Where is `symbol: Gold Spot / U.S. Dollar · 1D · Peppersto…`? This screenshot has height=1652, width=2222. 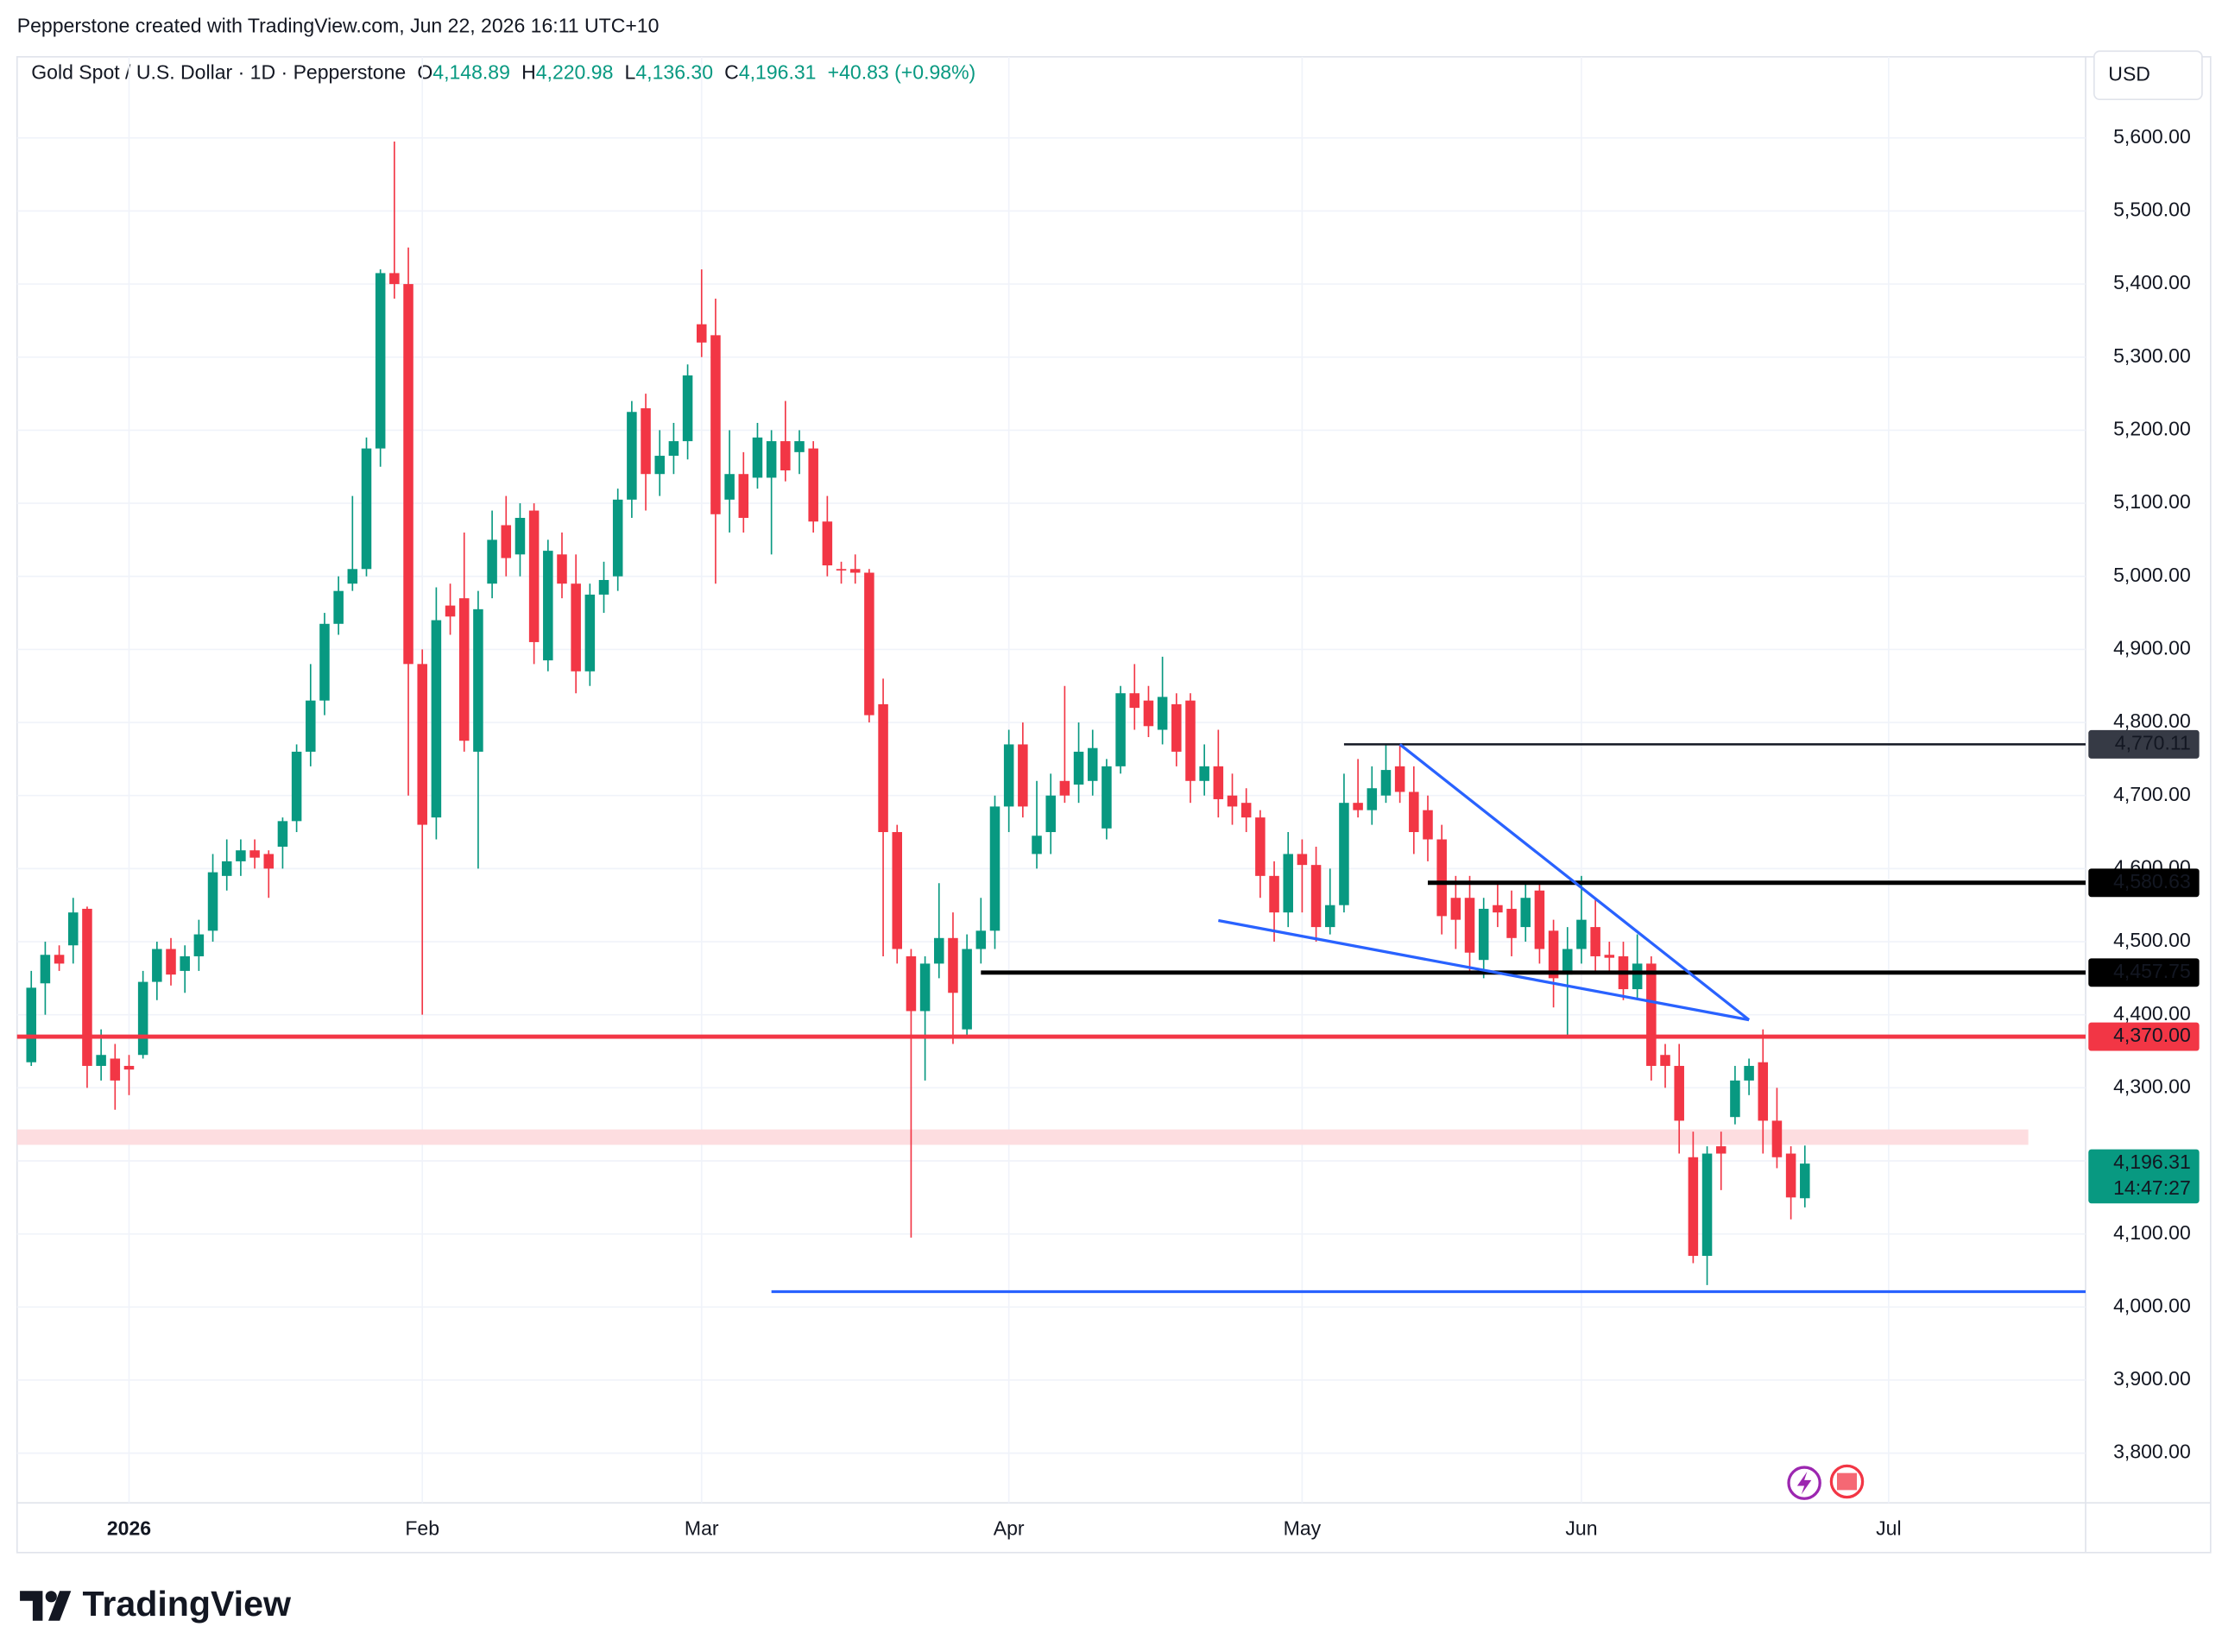
symbol: Gold Spot / U.S. Dollar · 1D · Peppersto… is located at coordinates (218, 72).